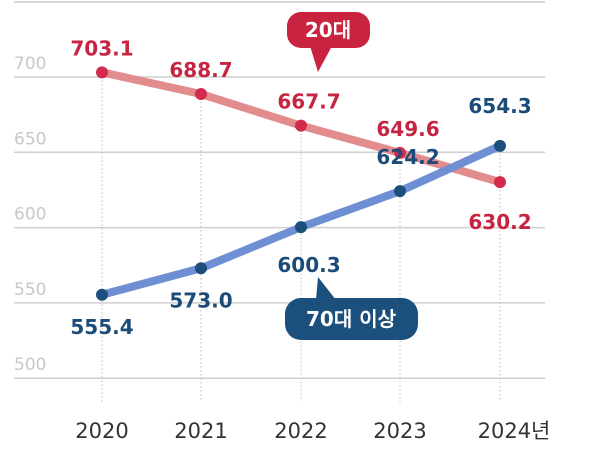 This screenshot has width=600, height=458. I want to click on legend-label-20s: 20대, so click(328, 30).